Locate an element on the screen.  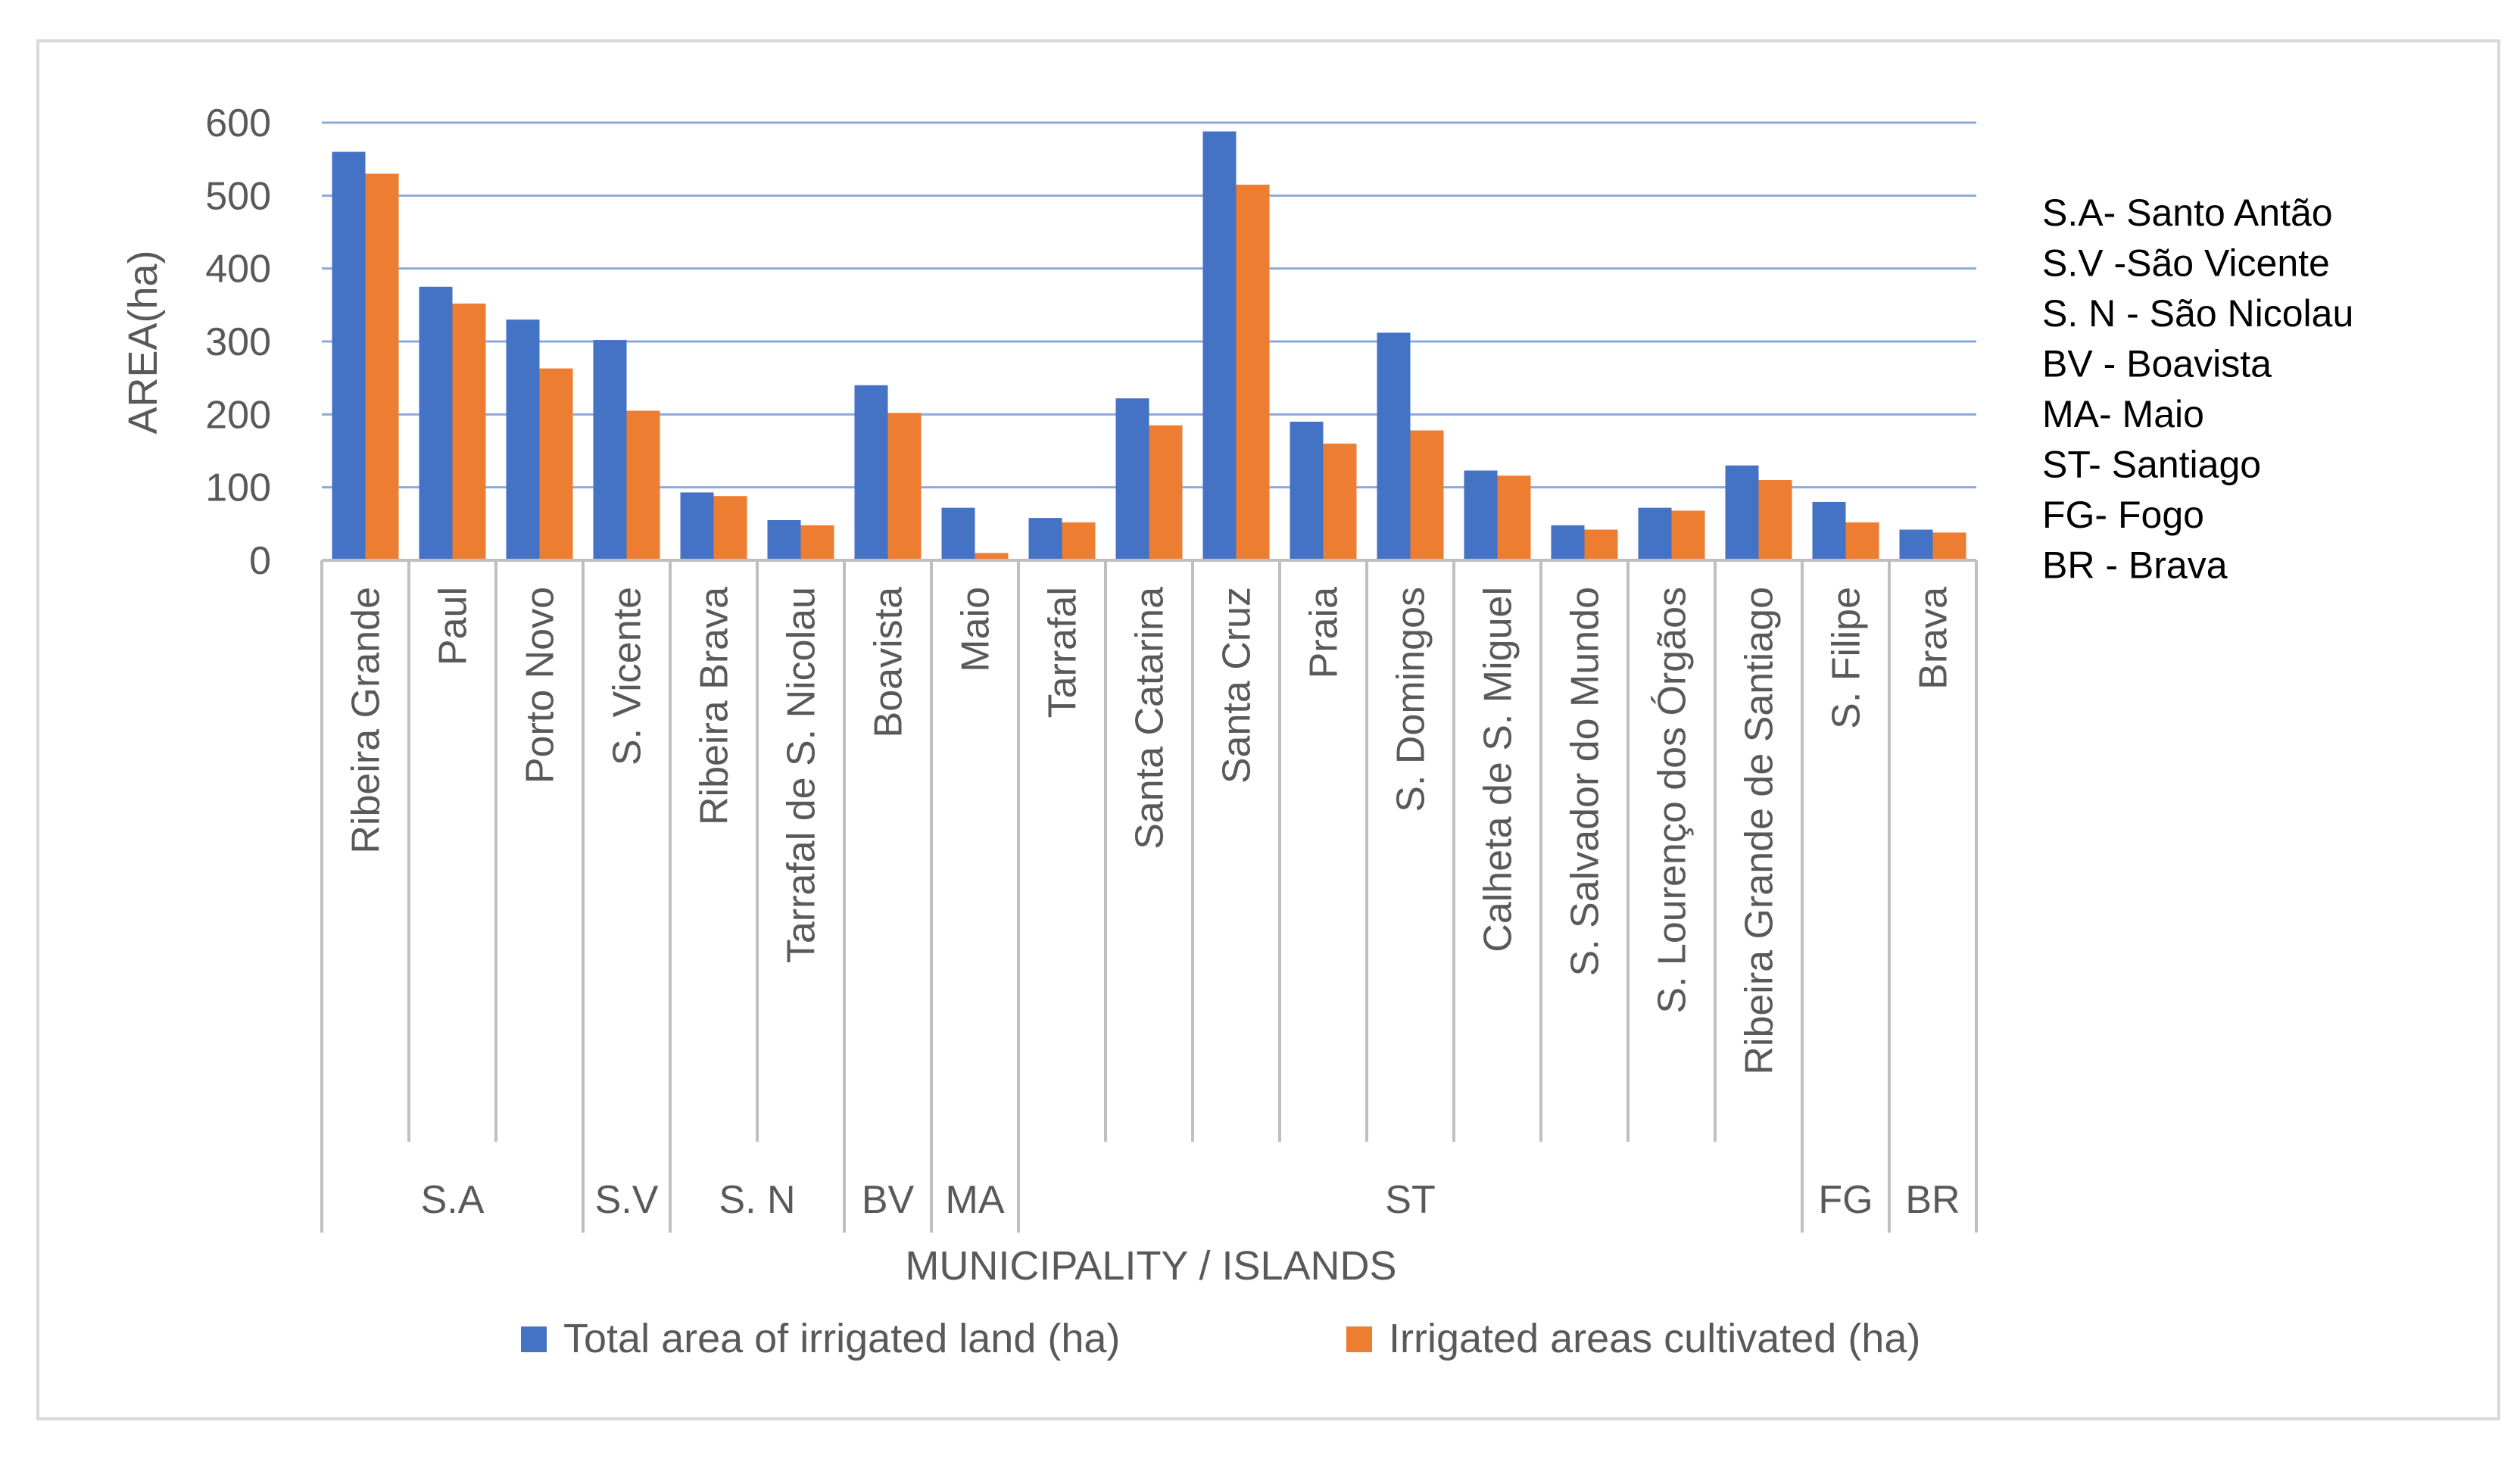
annotation-s-v-1: S.V -São Vicente is located at coordinates (2186, 264).